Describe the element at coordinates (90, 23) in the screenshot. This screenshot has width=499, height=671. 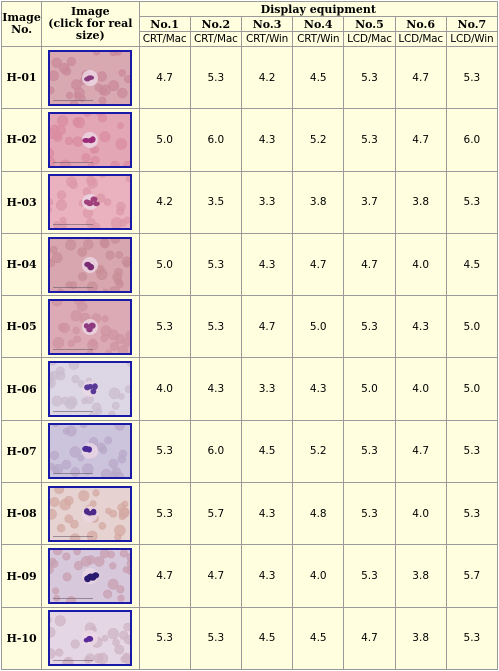
I see `image-header-line2: (click for real` at that location.